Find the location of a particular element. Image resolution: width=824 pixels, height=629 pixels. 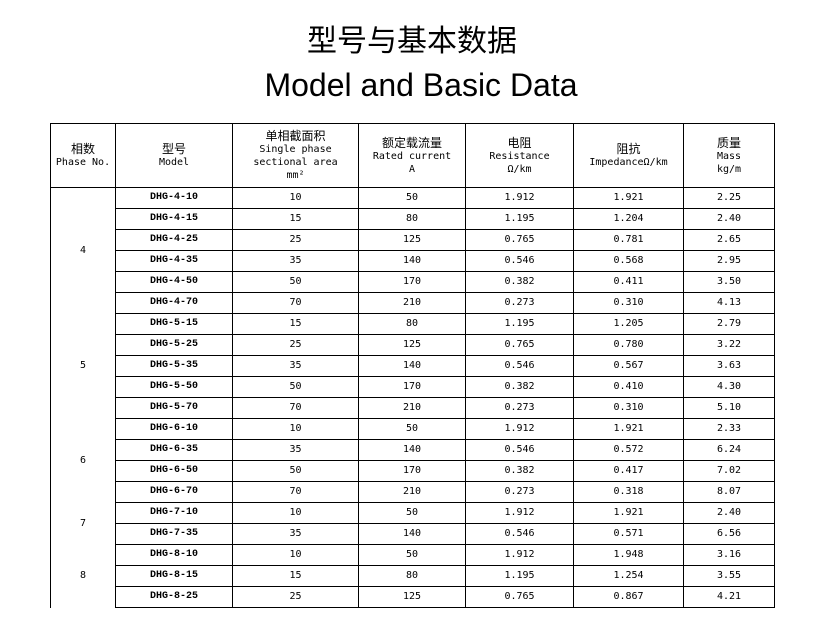

model-cell: DHG-7-35 is located at coordinates (174, 534).